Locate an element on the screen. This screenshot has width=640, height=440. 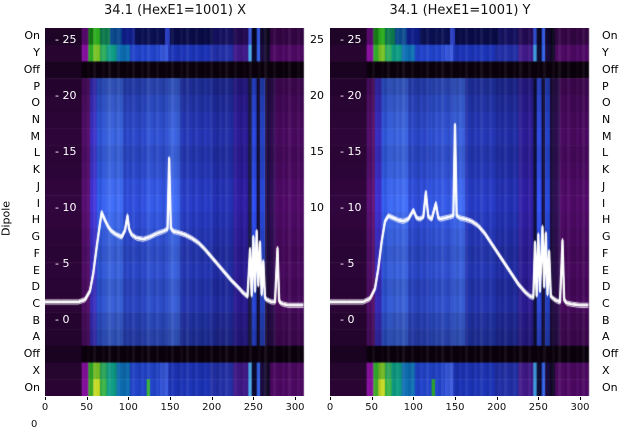
row-label-right: G is located at coordinates (606, 237).